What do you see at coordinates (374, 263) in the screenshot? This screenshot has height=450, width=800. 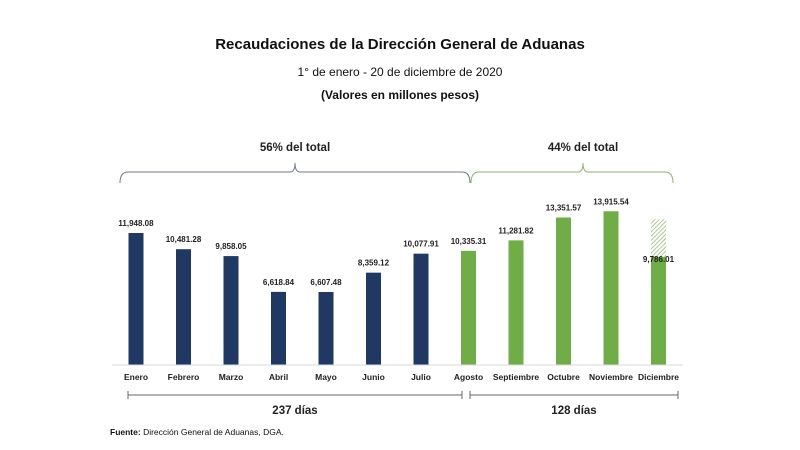 I see `data-label: 8,359.12` at bounding box center [374, 263].